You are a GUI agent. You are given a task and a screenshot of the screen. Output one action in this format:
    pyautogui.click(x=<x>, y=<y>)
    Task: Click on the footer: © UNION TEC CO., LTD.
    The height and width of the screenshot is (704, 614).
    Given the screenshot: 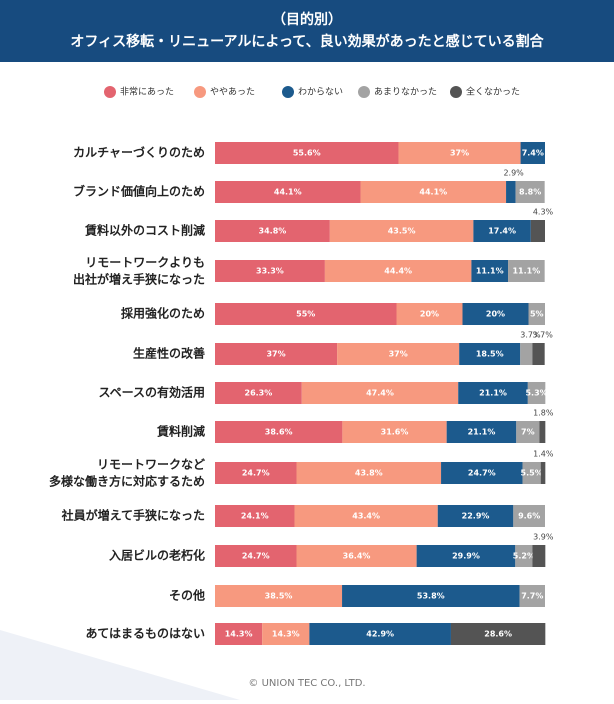 What is the action you would take?
    pyautogui.click(x=306, y=683)
    